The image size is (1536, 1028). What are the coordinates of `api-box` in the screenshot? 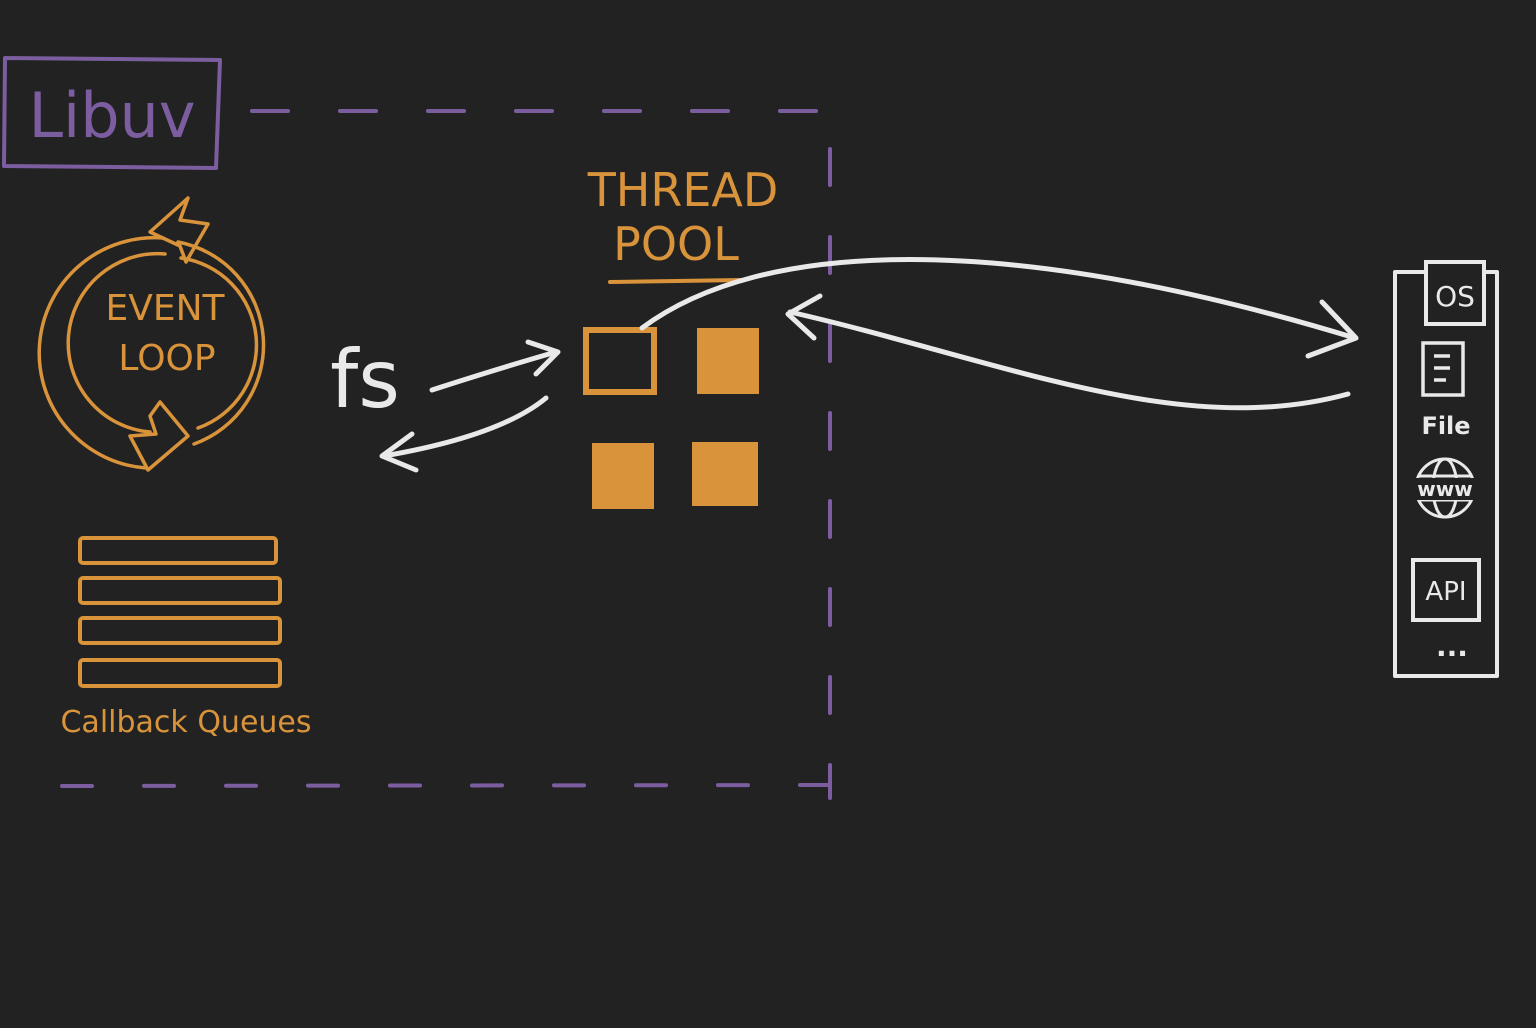 It's located at (1446, 590).